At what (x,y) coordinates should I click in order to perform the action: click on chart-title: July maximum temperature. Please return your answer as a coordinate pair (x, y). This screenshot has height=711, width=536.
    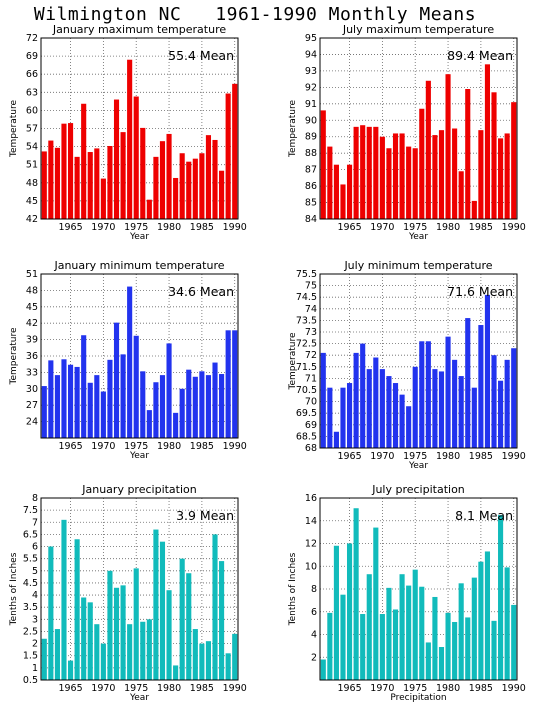
    Looking at the image, I should click on (418, 29).